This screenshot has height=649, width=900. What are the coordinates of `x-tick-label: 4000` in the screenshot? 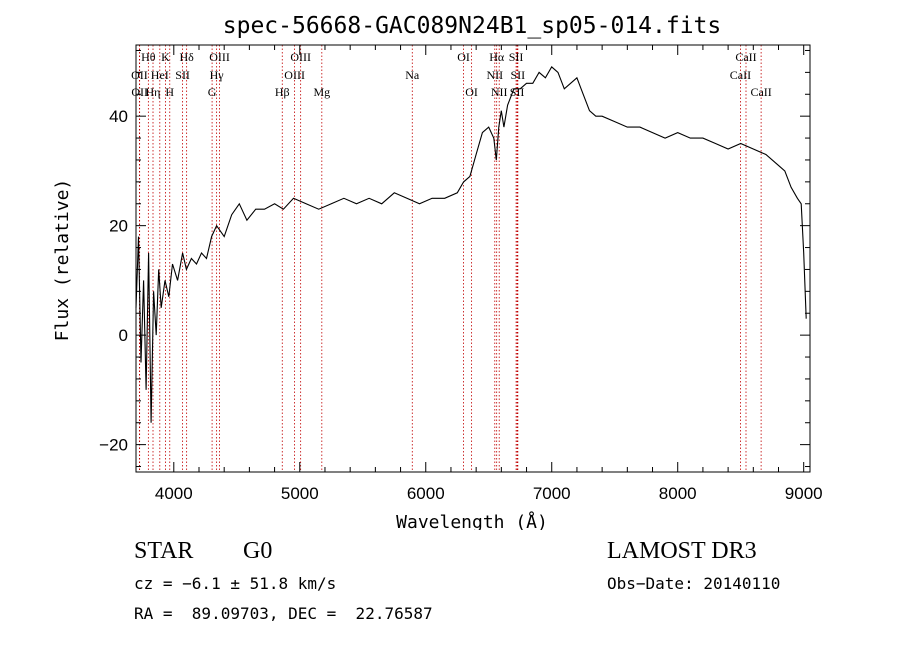 It's located at (174, 493).